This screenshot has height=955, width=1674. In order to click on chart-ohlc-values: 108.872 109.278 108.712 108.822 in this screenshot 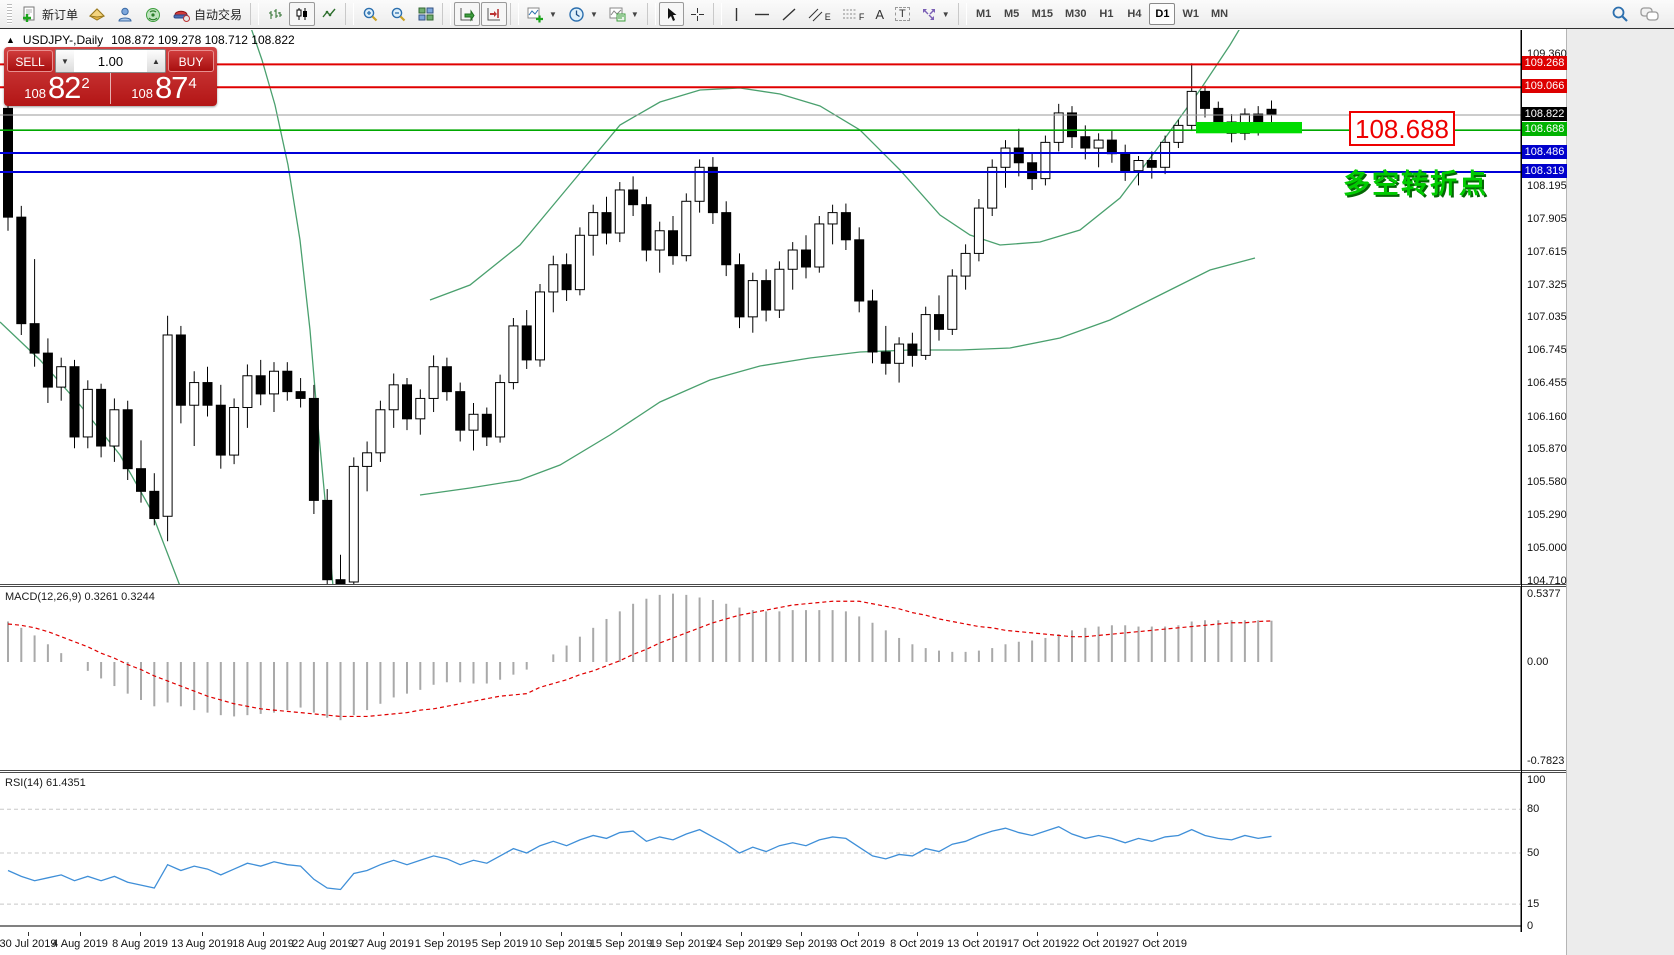, I will do `click(203, 40)`.